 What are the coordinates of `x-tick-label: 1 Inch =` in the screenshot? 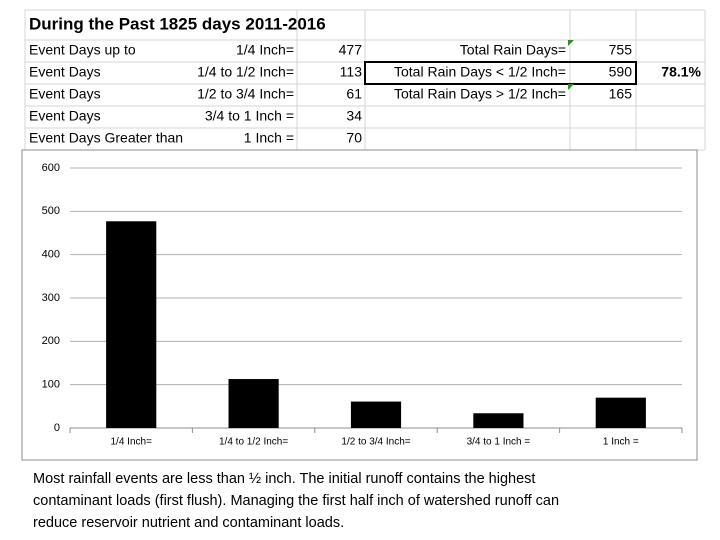 It's located at (621, 442).